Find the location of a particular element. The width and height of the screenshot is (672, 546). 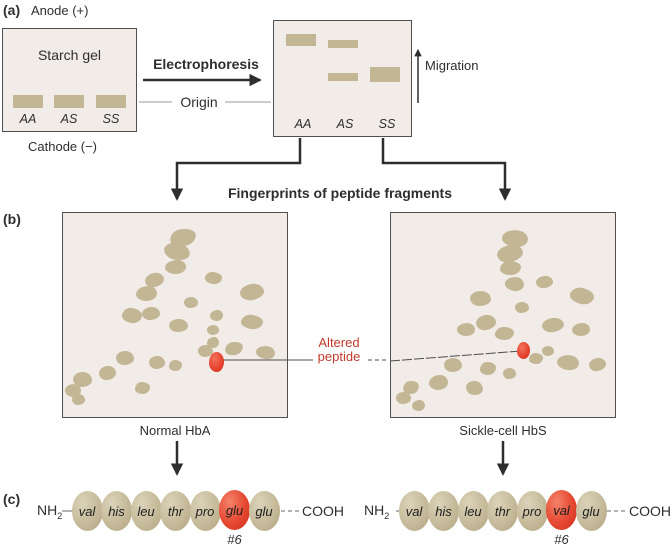

fingerprint-box-hba is located at coordinates (175, 315).